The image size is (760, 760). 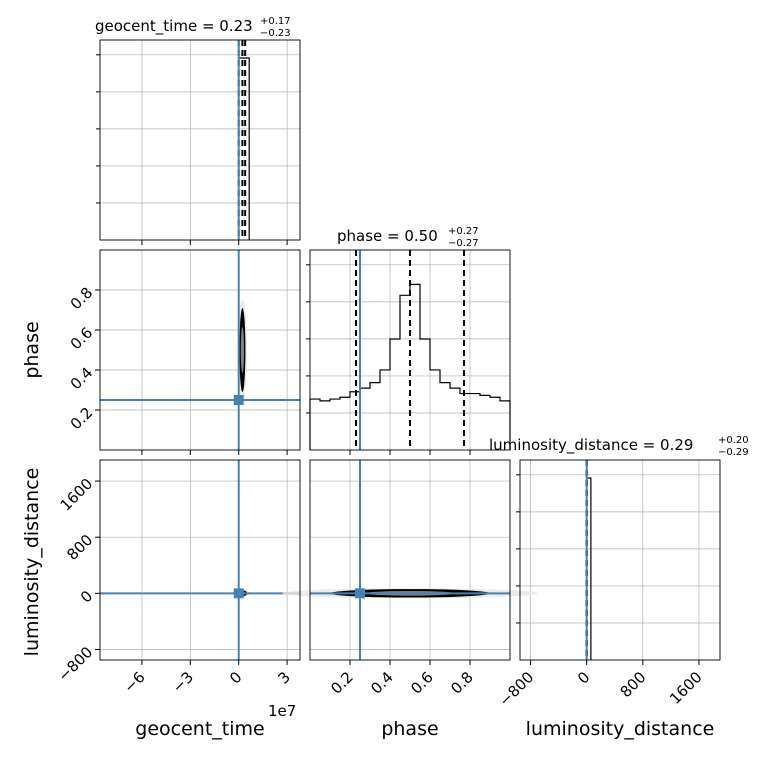 I want to click on panel-phase-frame, so click(x=410, y=350).